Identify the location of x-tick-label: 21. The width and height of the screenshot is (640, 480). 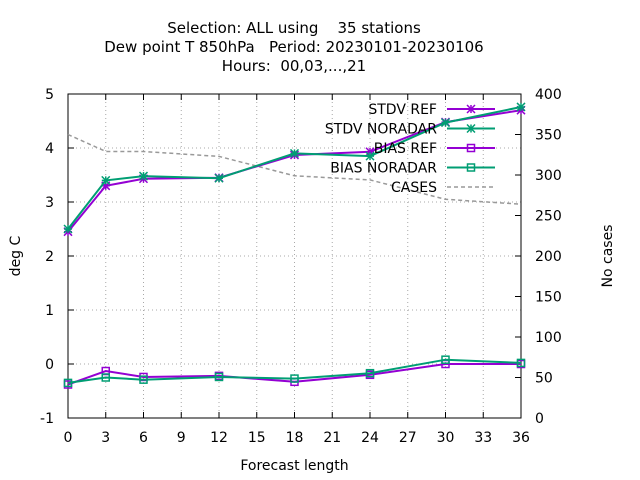
(332, 438).